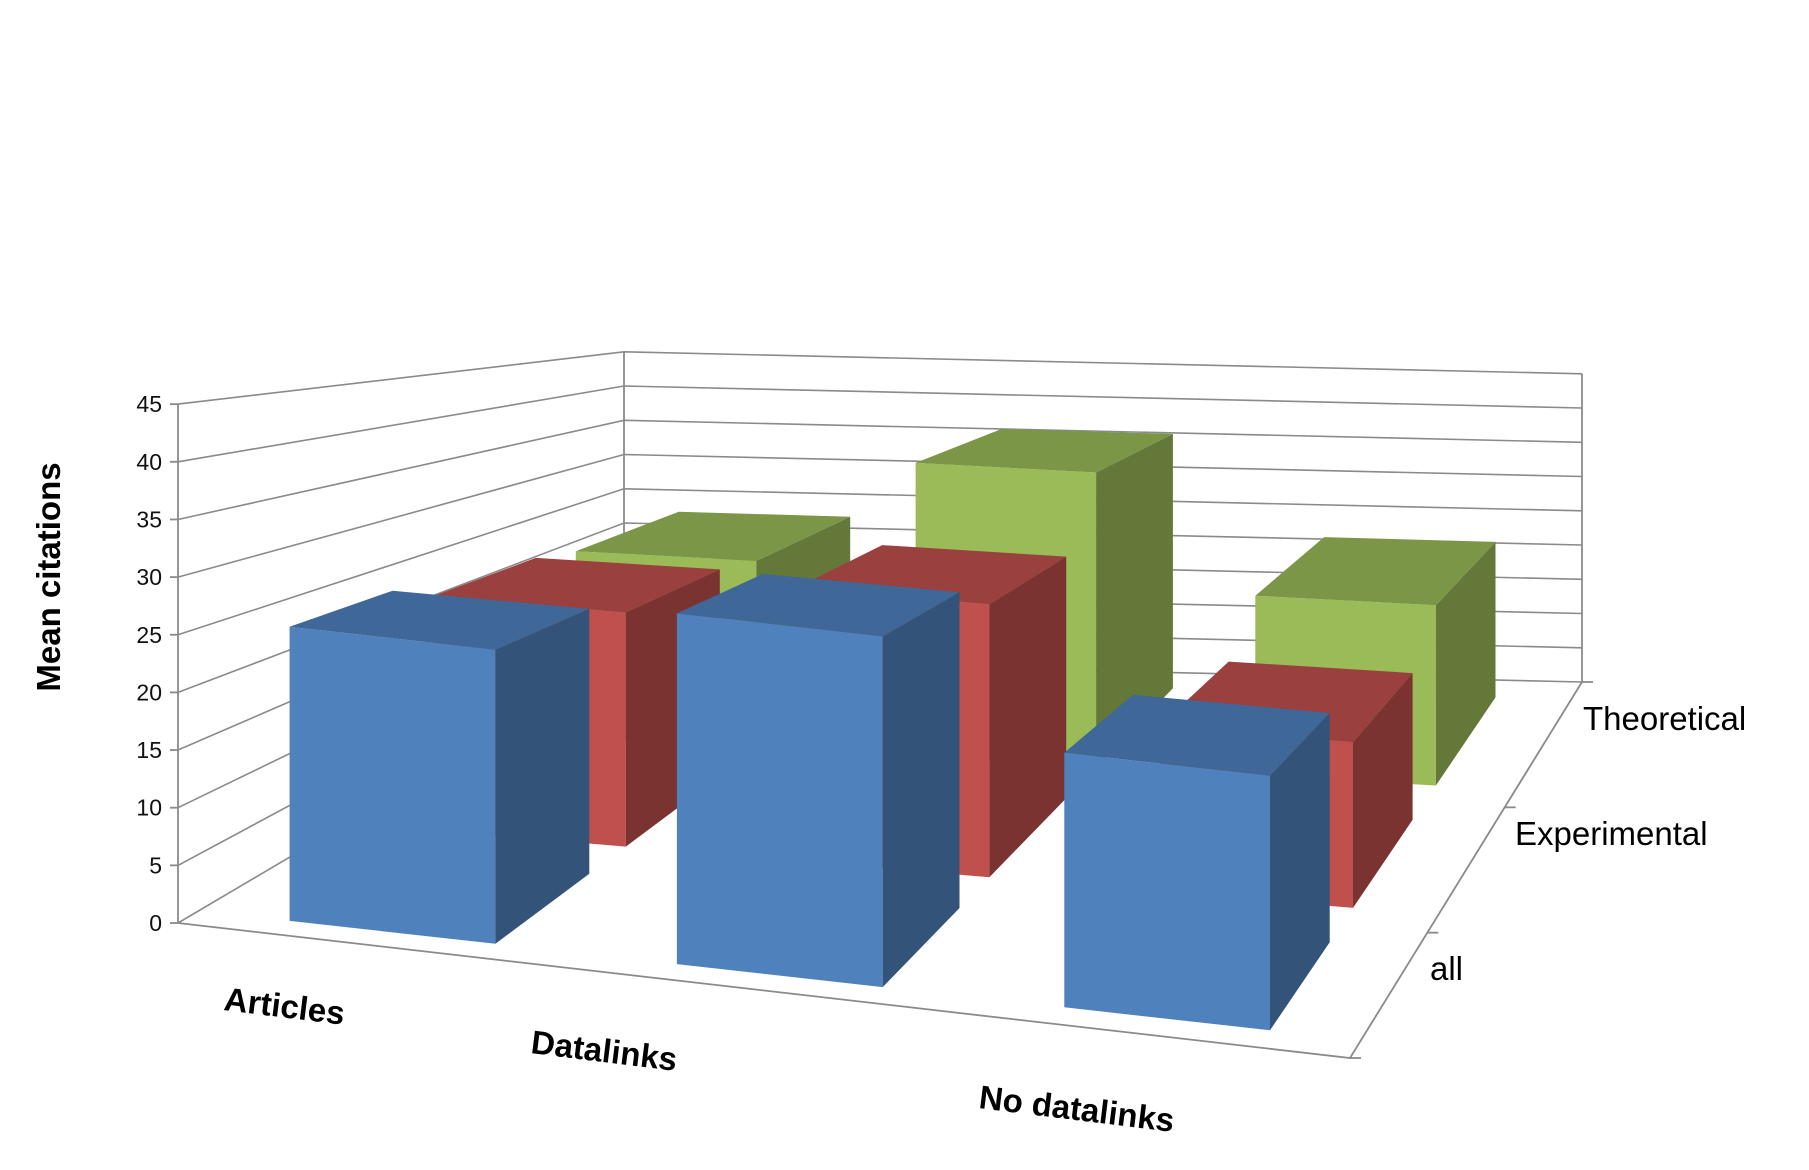  What do you see at coordinates (1664, 718) in the screenshot?
I see `series-axis-label: Theoretical` at bounding box center [1664, 718].